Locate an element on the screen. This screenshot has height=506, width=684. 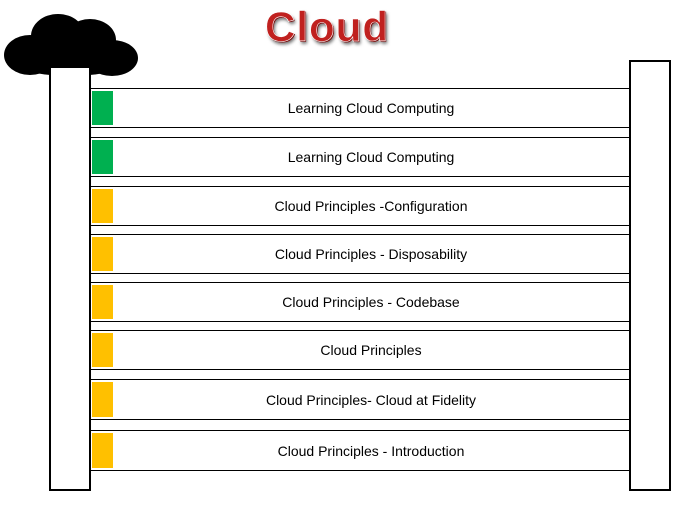
rung-label: Cloud Principles - Introduction is located at coordinates (371, 450).